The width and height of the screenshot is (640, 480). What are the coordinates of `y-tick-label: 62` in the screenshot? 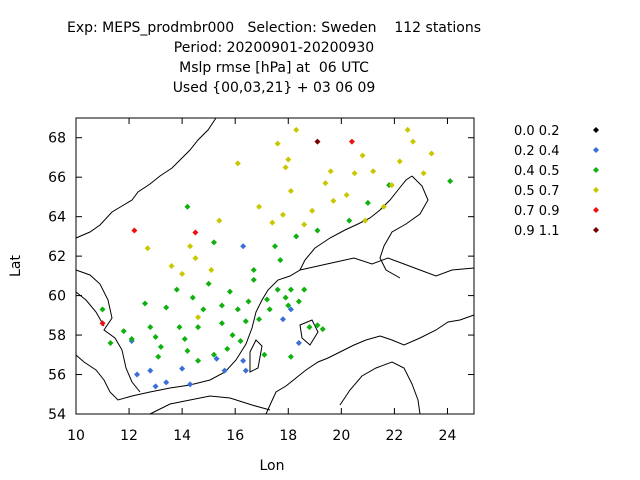 It's located at (57, 257).